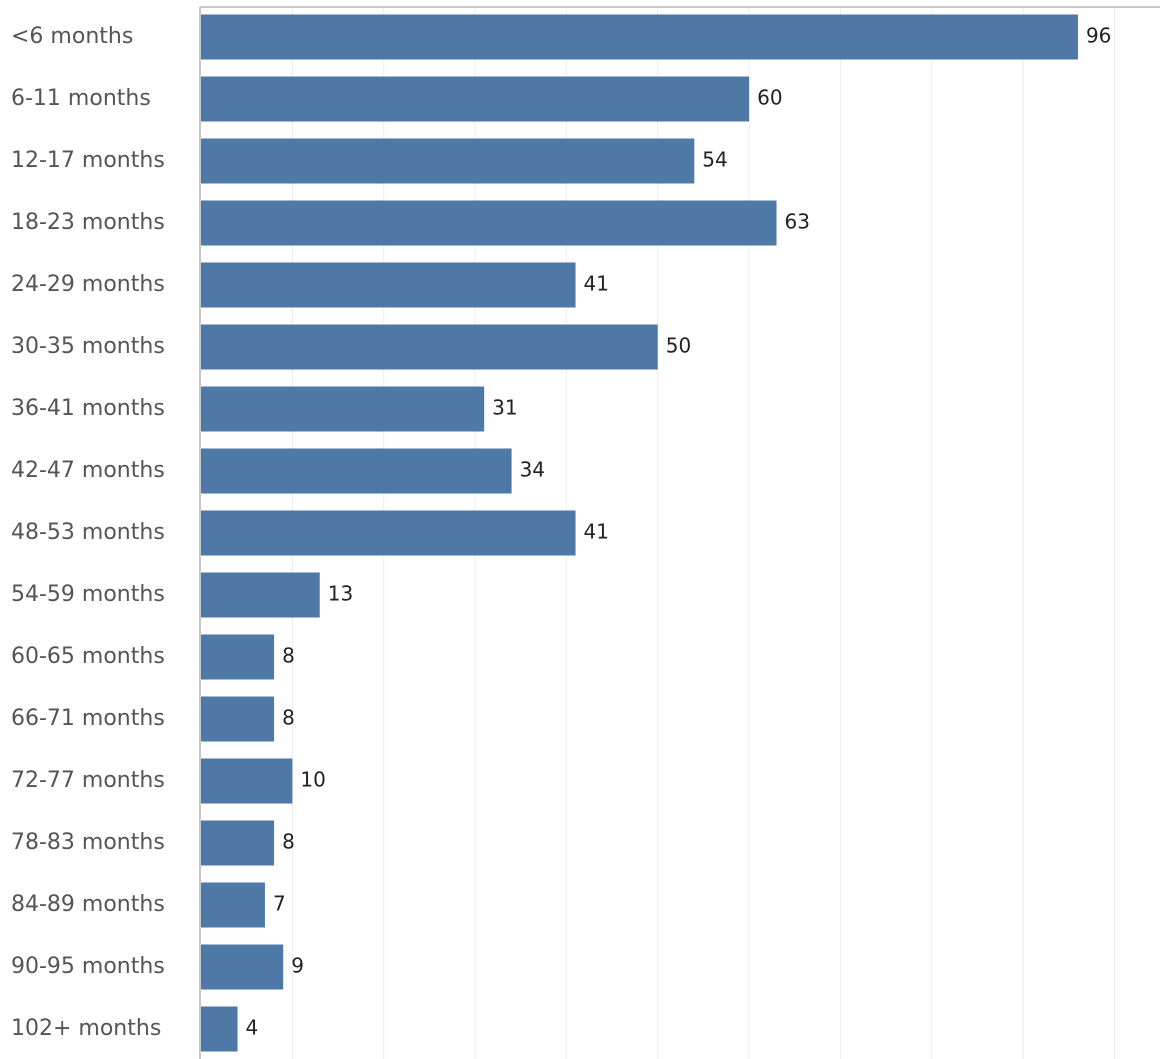 Image resolution: width=1160 pixels, height=1059 pixels. I want to click on category-label: 90-95 months, so click(88, 966).